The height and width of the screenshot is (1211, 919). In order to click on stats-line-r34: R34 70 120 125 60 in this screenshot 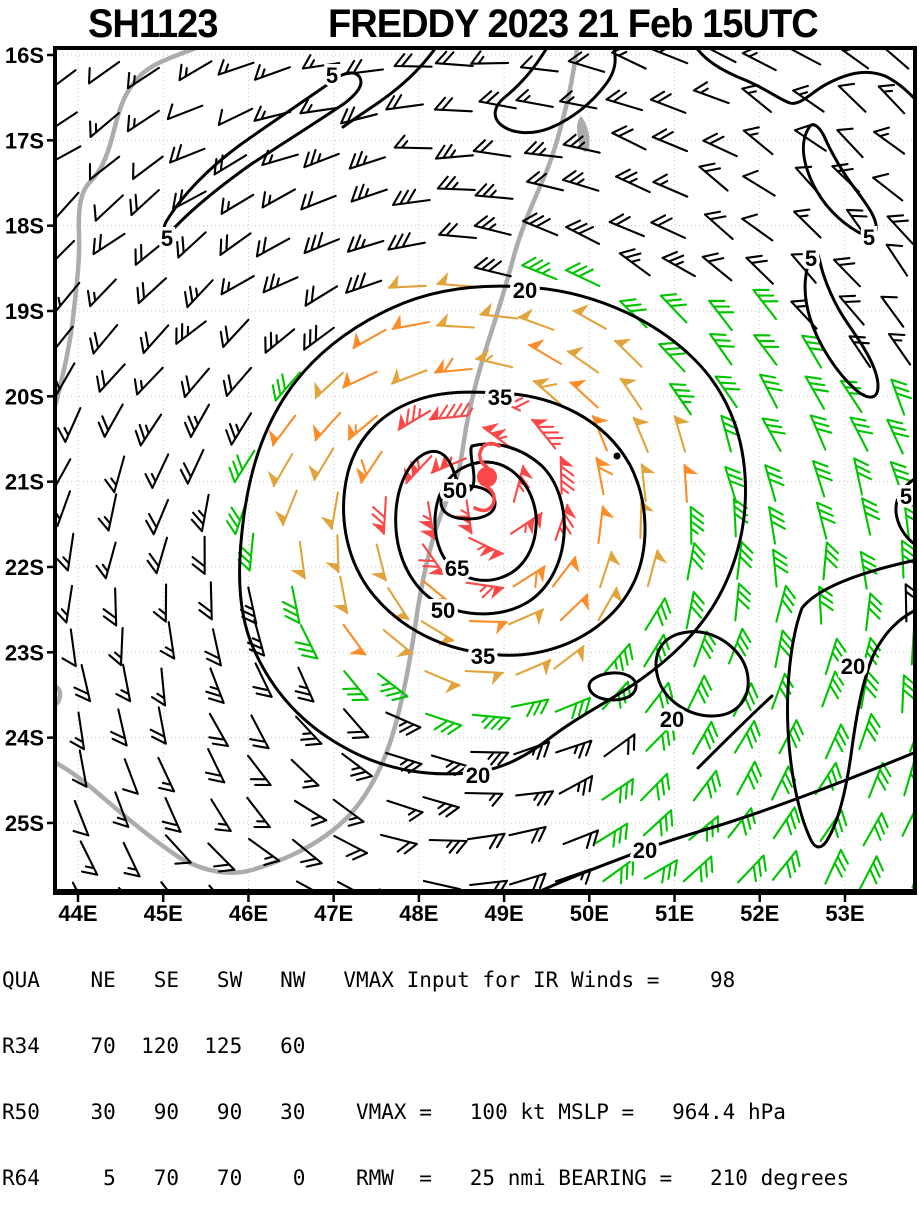, I will do `click(460, 1046)`.